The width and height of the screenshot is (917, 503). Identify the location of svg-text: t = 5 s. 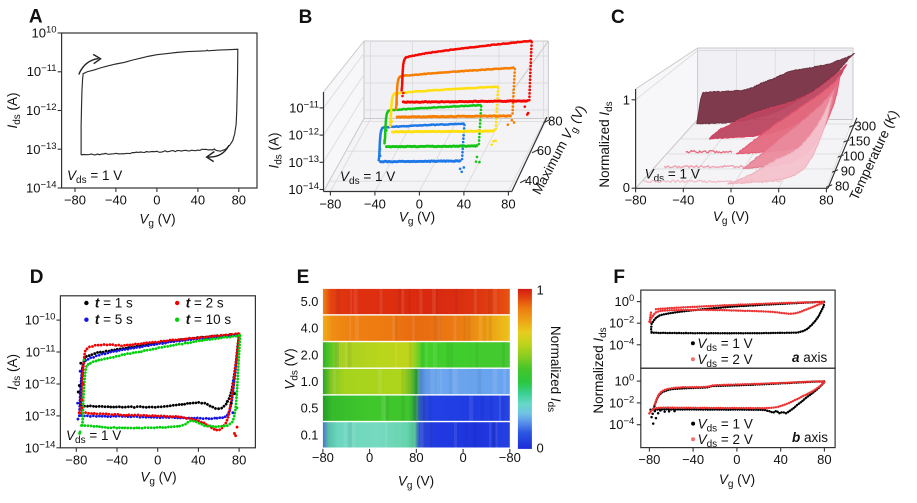
(114, 319).